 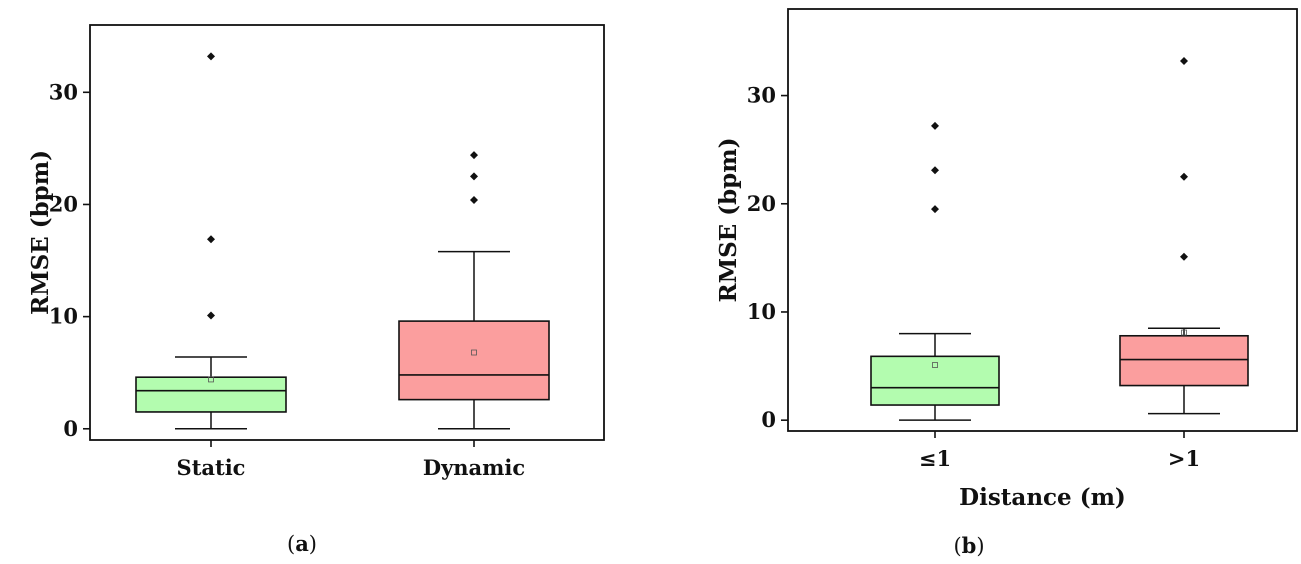 What do you see at coordinates (1042, 497) in the screenshot?
I see `x-axis-title: Distance (m)` at bounding box center [1042, 497].